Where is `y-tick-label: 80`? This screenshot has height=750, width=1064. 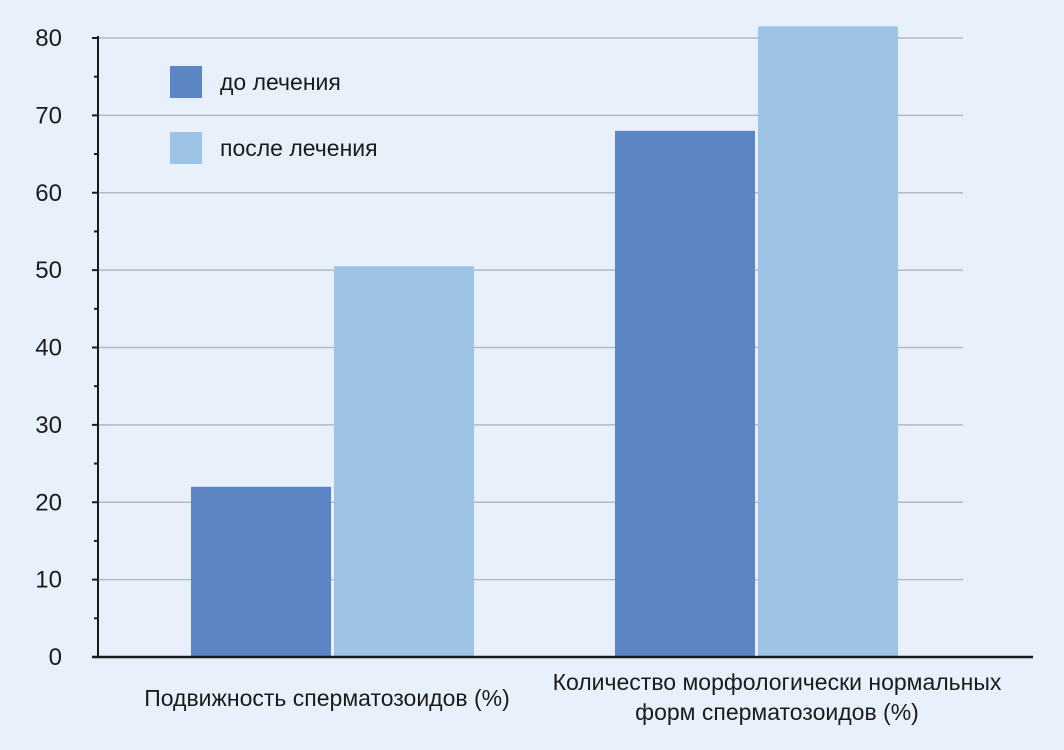
y-tick-label: 80 is located at coordinates (48, 38).